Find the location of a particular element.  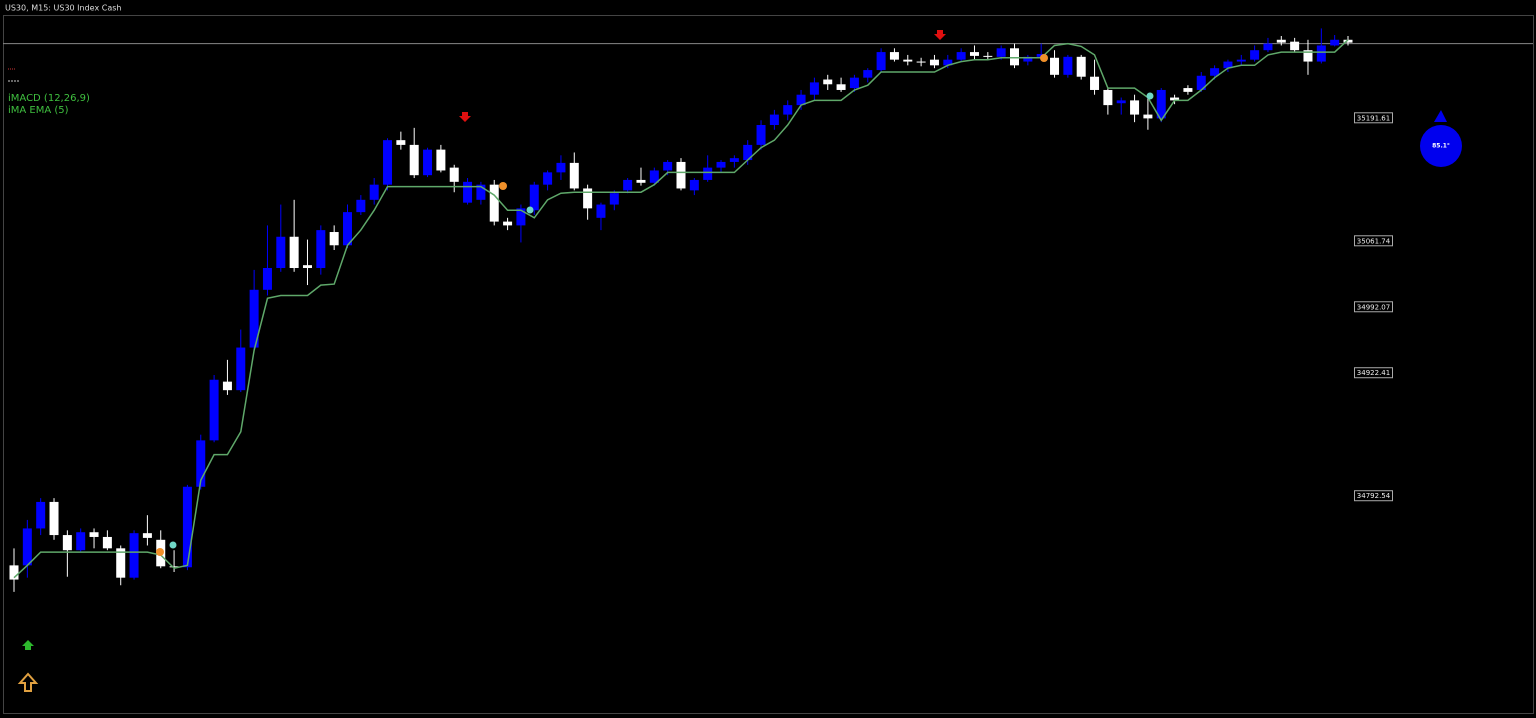

price-label: 34922.41 is located at coordinates (1373, 373).